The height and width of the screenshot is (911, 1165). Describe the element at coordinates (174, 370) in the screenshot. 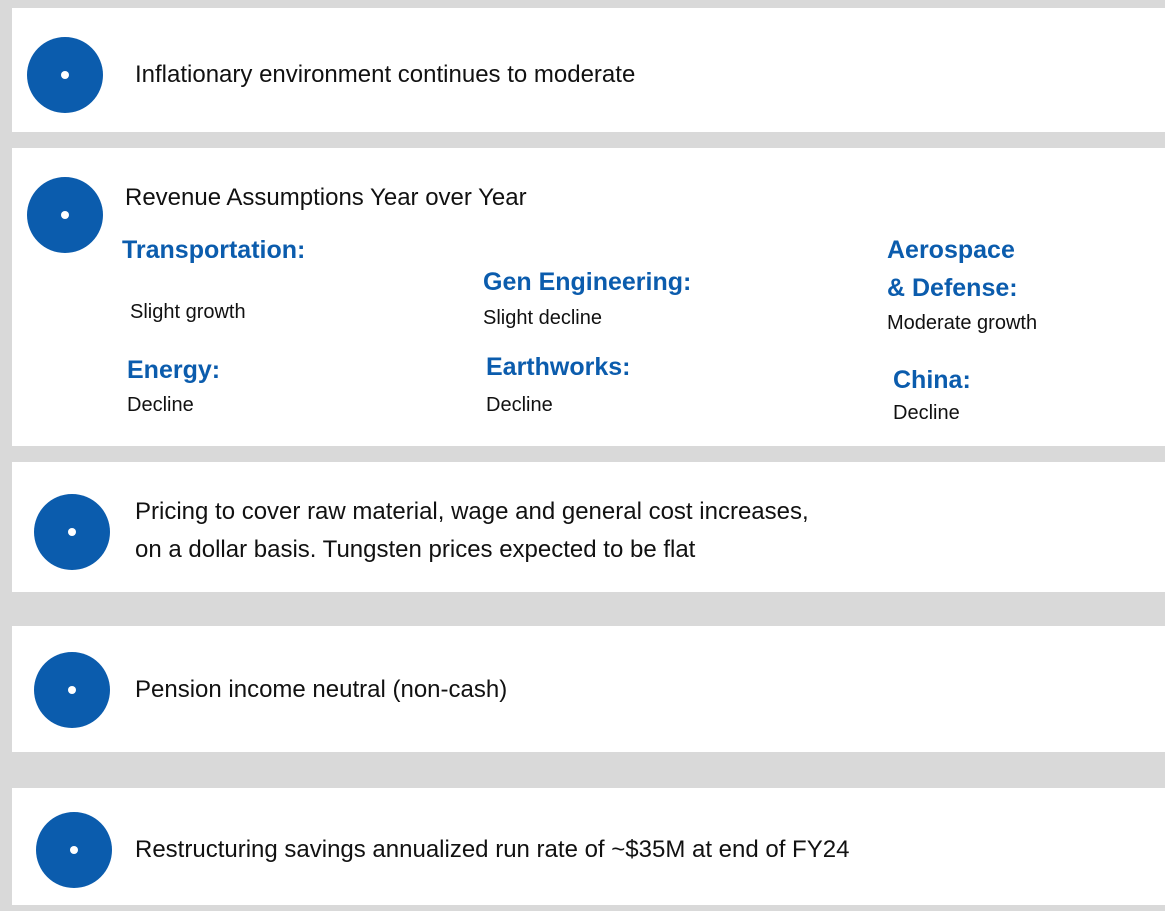

I see `segment-name: Energy:` at that location.